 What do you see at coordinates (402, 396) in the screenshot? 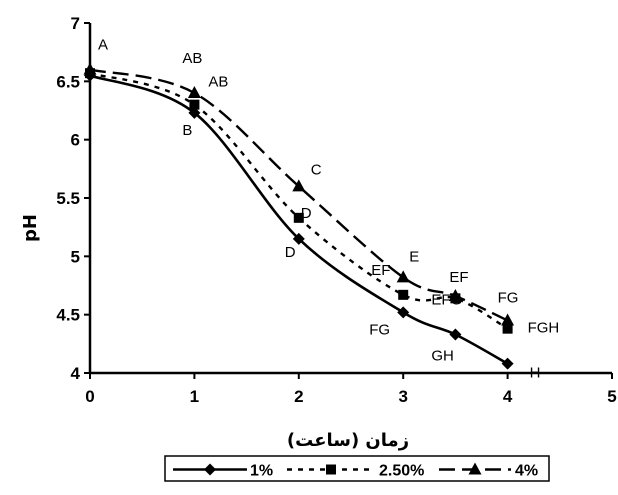
I see `x-tick-label: 3` at bounding box center [402, 396].